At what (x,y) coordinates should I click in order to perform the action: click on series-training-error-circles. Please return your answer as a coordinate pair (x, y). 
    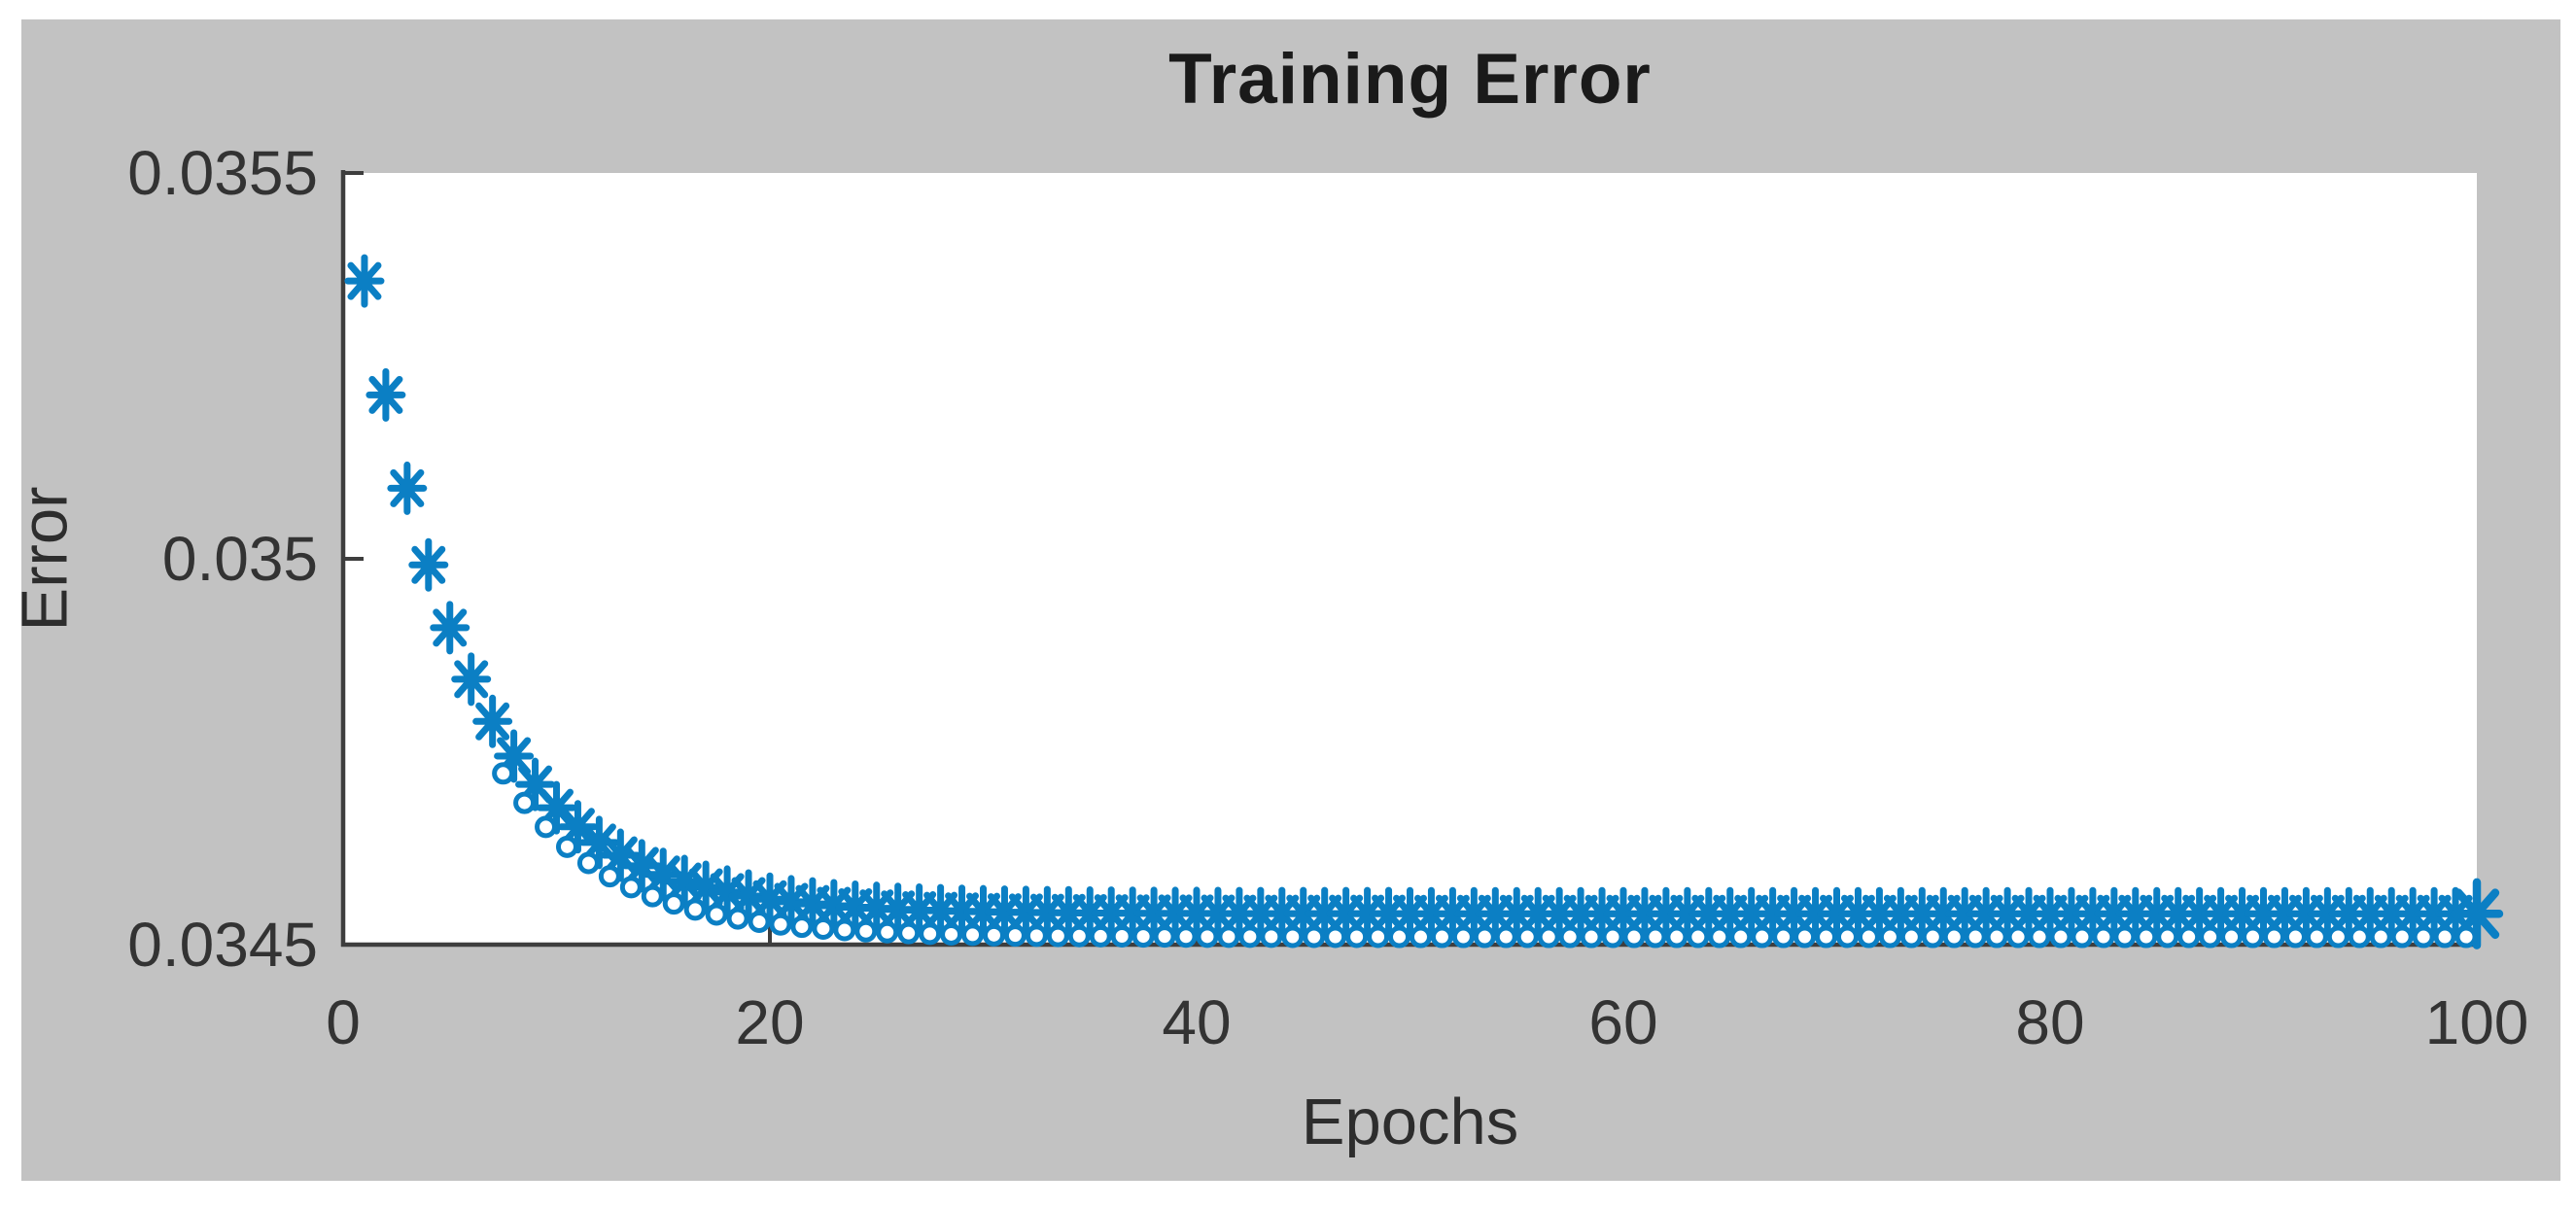
    Looking at the image, I should click on (1485, 855).